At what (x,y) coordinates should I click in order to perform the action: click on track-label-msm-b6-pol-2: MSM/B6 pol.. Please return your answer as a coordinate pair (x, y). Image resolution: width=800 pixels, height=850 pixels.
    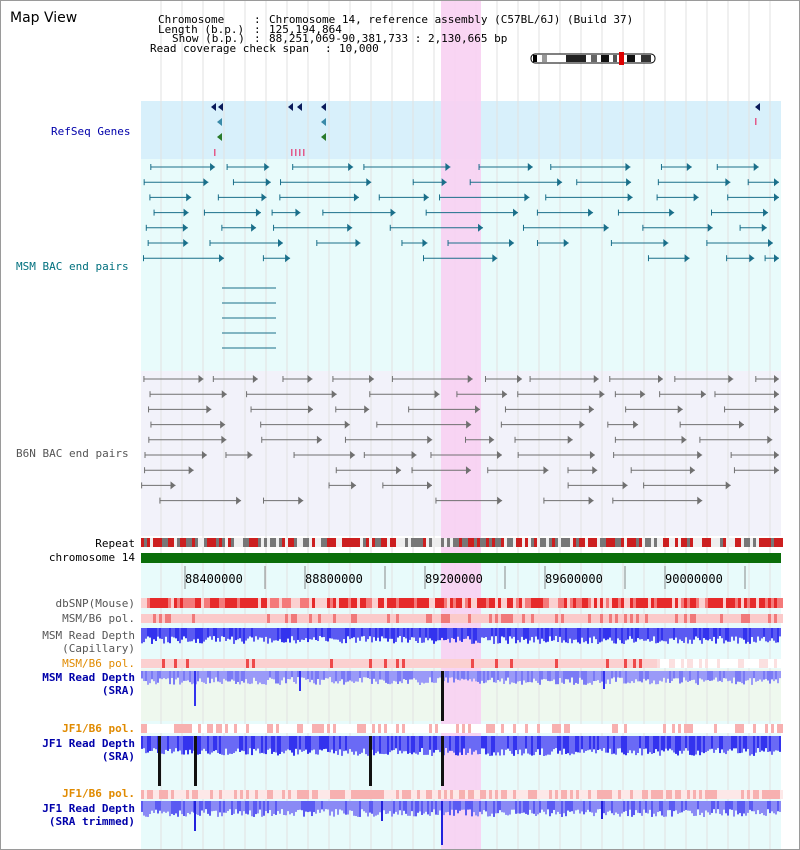
    Looking at the image, I should click on (98, 663).